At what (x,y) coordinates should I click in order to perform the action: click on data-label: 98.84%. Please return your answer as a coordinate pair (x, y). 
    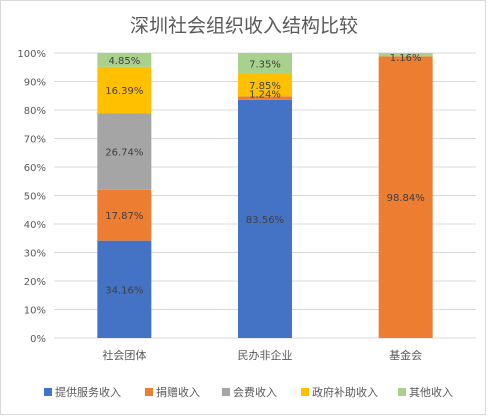
    Looking at the image, I should click on (406, 198).